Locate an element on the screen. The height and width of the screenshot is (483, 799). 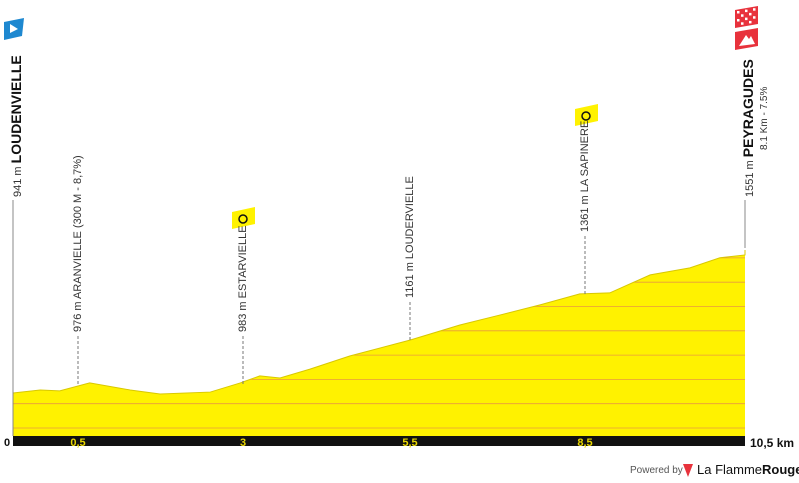
brand-logo: La FlammeRouge is located at coordinates (748, 469).